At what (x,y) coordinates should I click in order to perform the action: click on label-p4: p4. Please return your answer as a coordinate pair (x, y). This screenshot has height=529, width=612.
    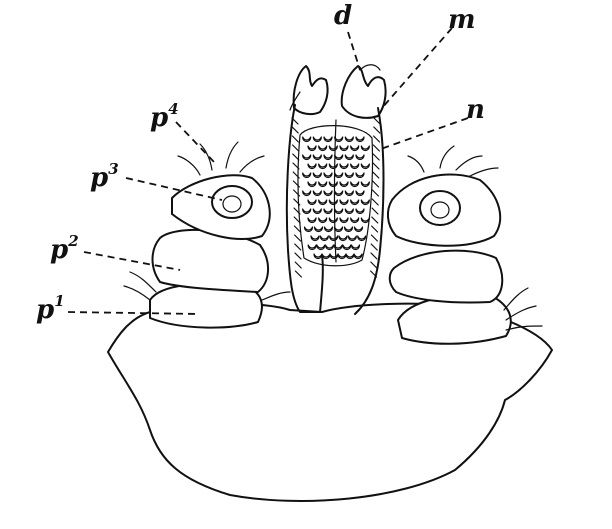
    Looking at the image, I should click on (164, 116).